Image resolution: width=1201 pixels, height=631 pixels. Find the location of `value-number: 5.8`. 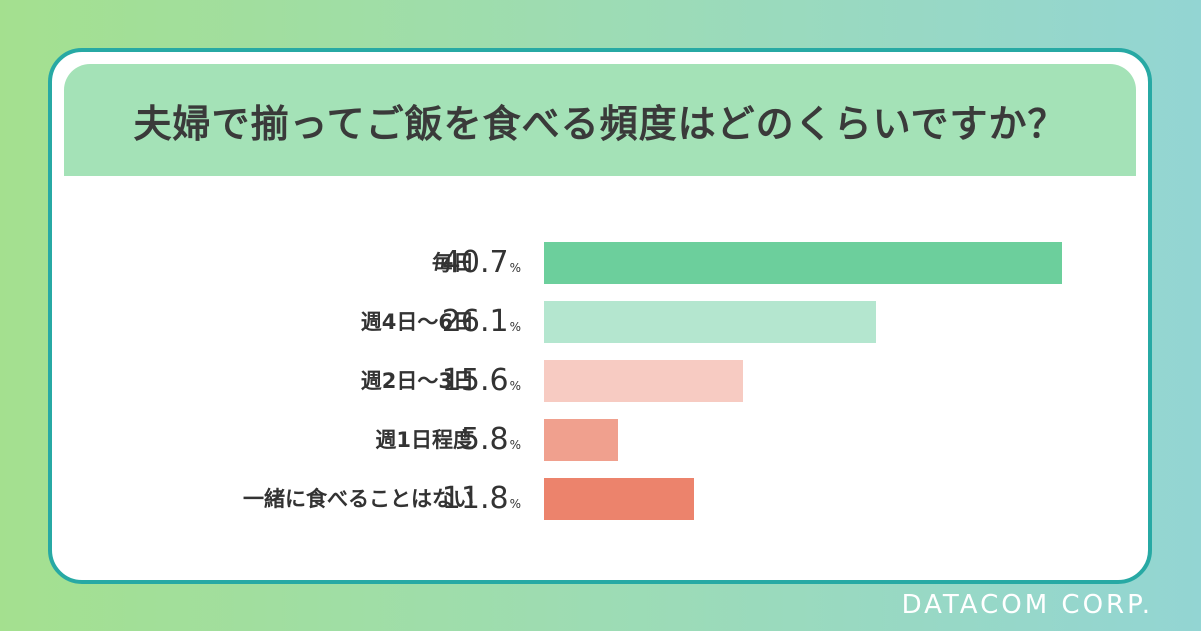

value-number: 5.8 is located at coordinates (484, 439).